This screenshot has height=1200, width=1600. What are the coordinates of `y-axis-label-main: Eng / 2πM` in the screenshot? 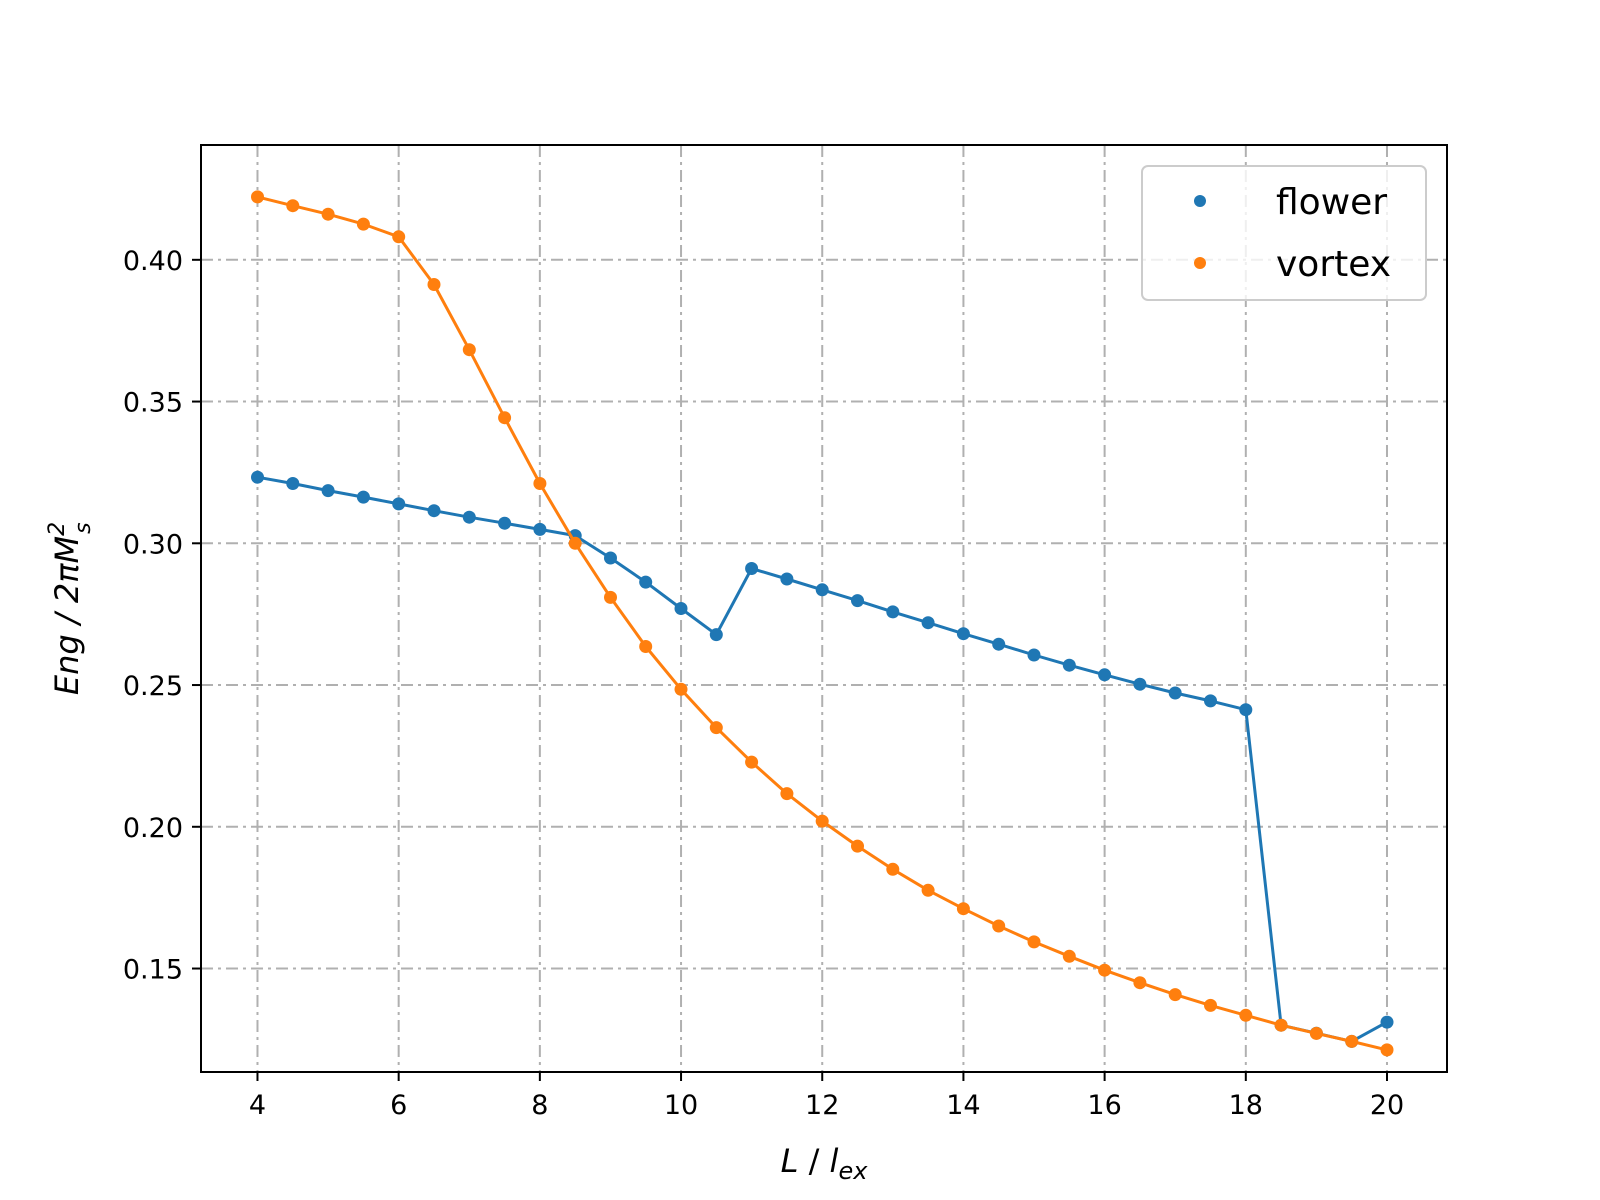 It's located at (67, 615).